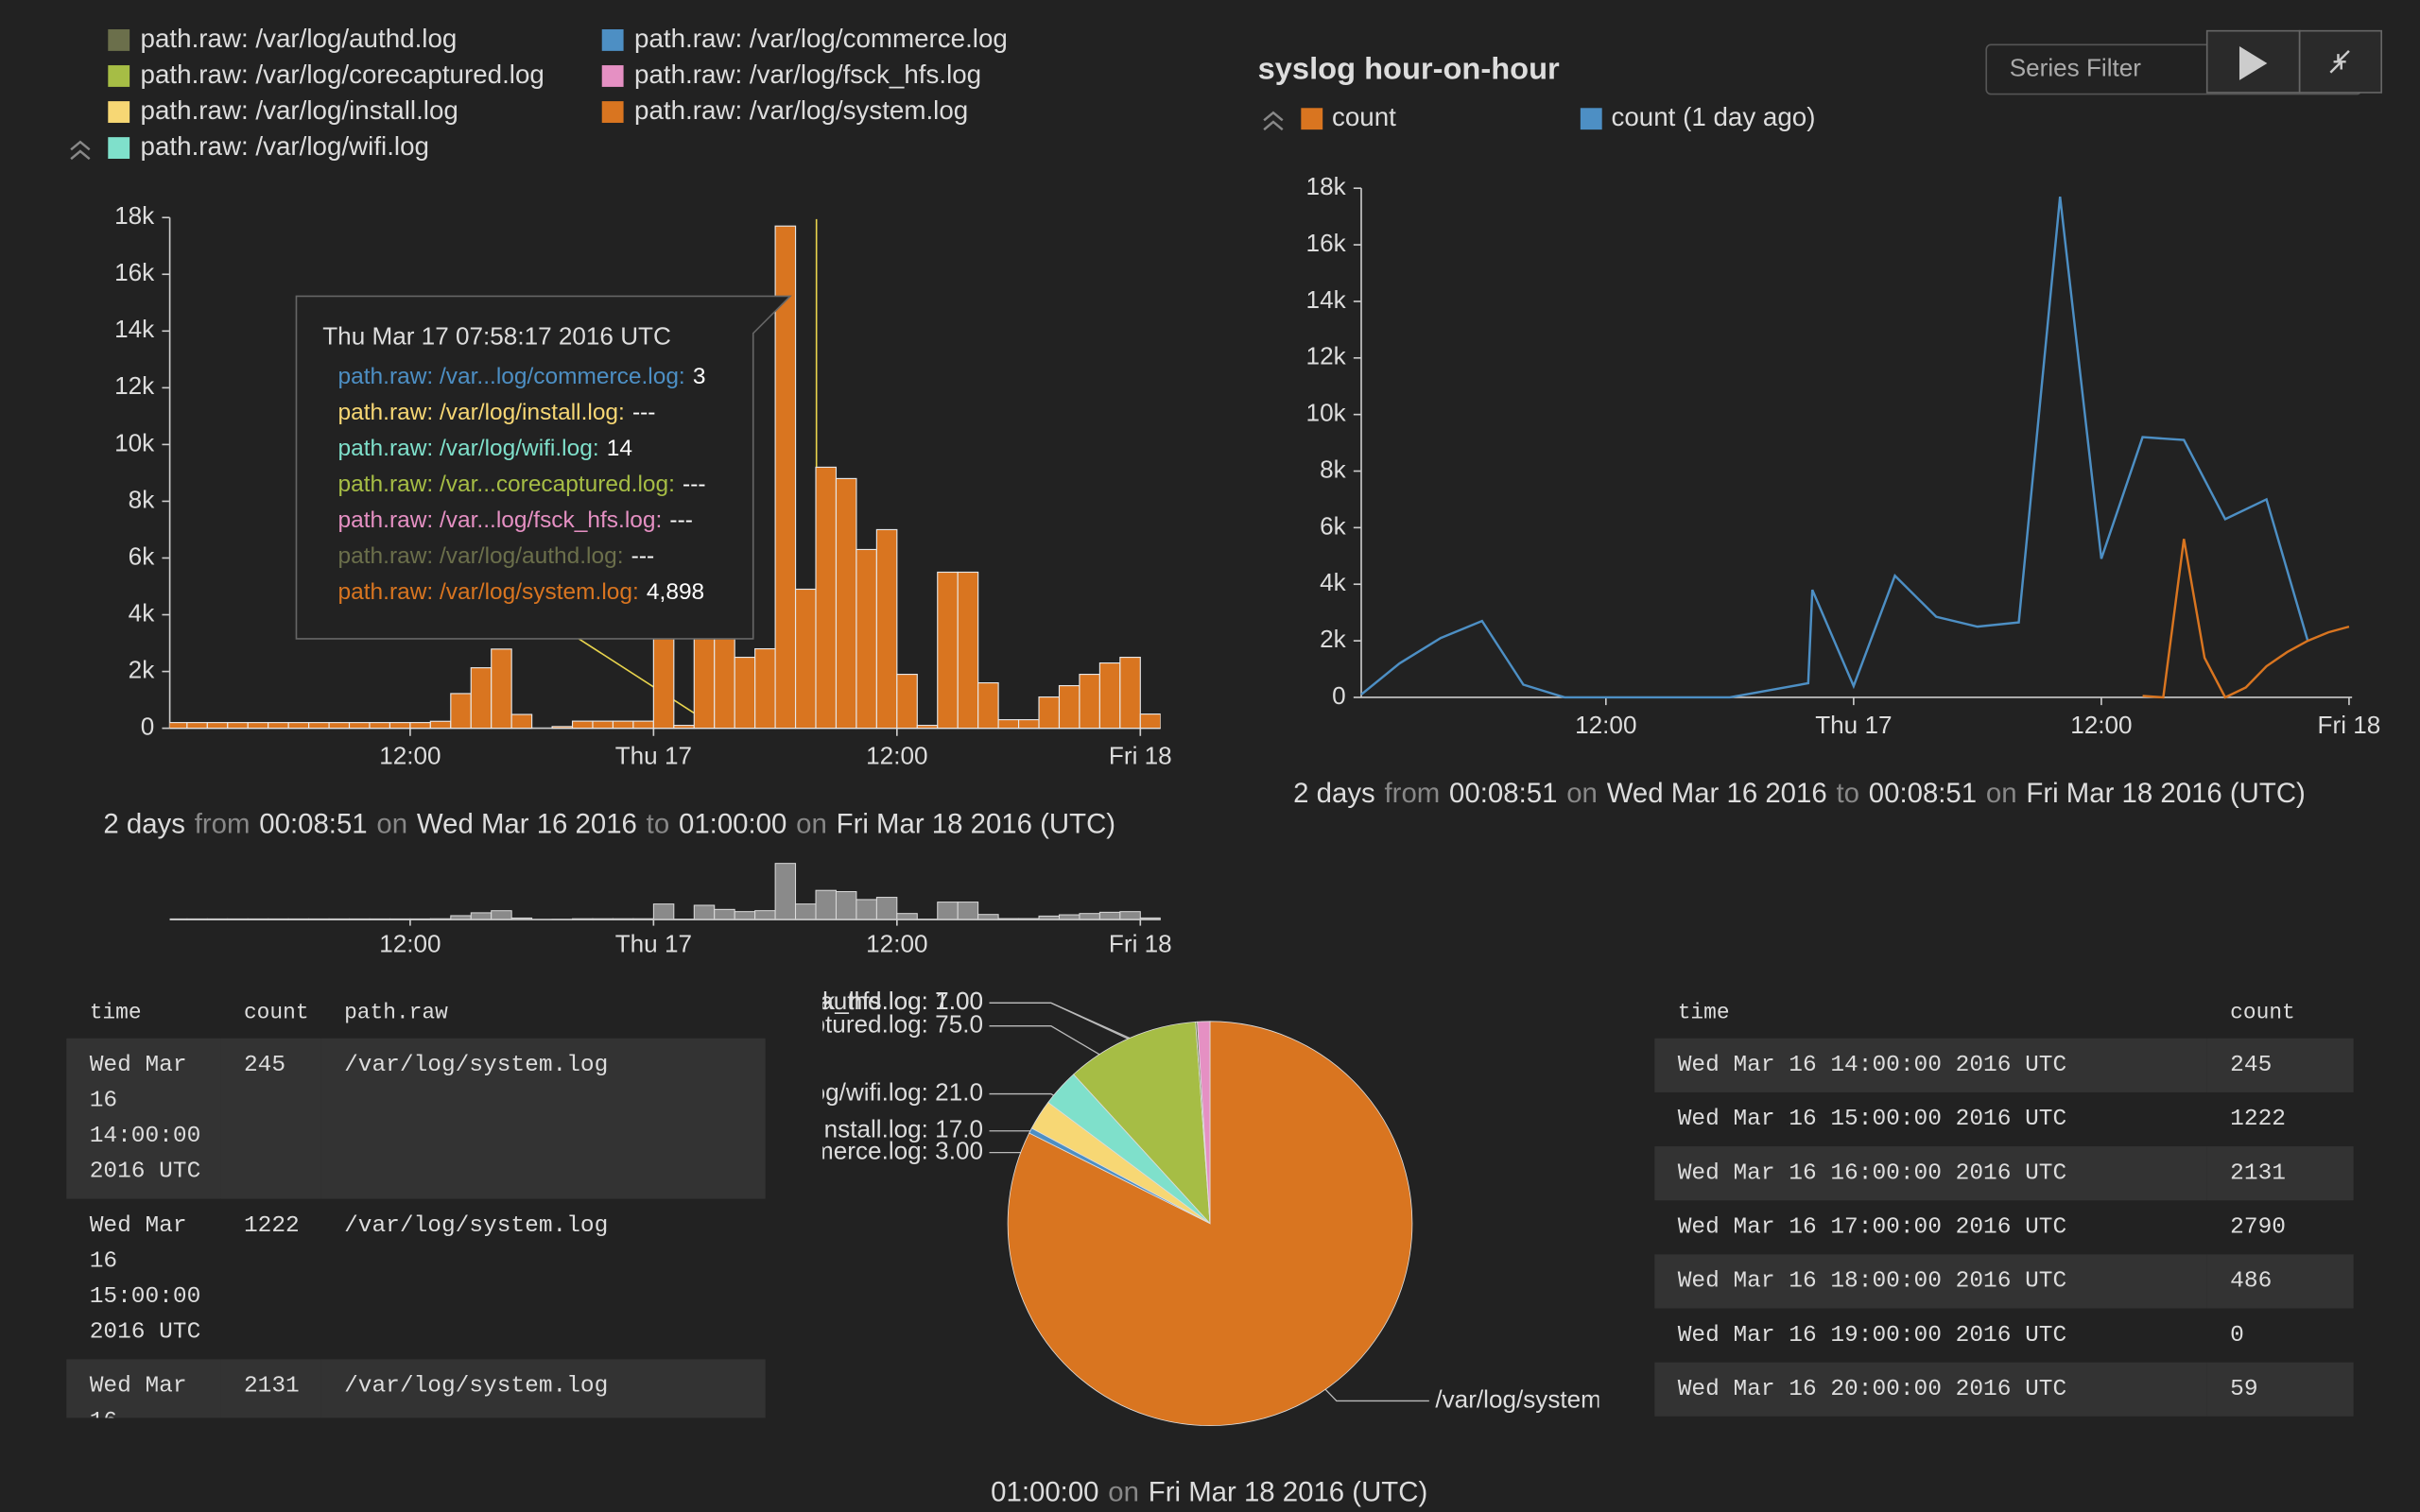 The width and height of the screenshot is (2420, 1512). What do you see at coordinates (2339, 62) in the screenshot?
I see `collapse-icon` at bounding box center [2339, 62].